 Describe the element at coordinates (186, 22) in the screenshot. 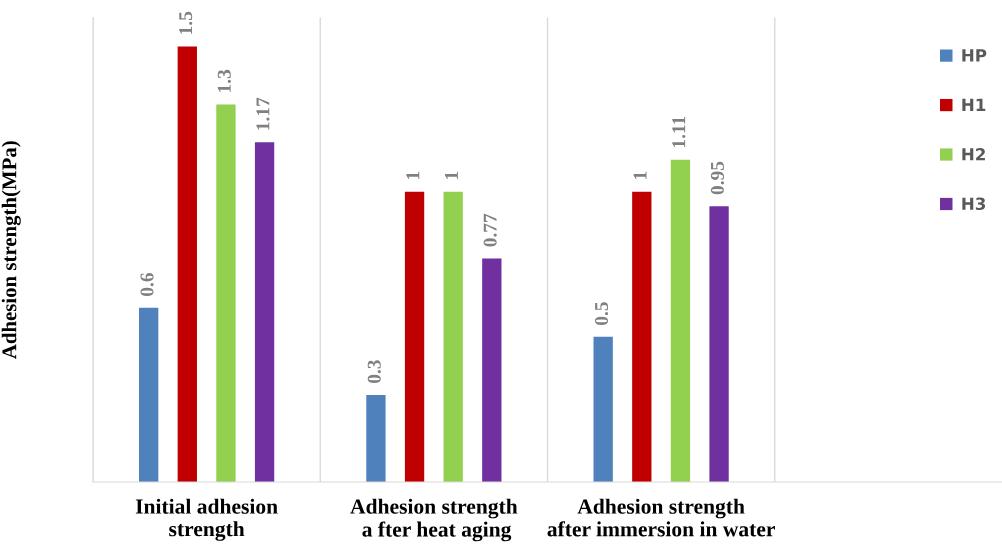

I see `data-label: 1.5` at that location.